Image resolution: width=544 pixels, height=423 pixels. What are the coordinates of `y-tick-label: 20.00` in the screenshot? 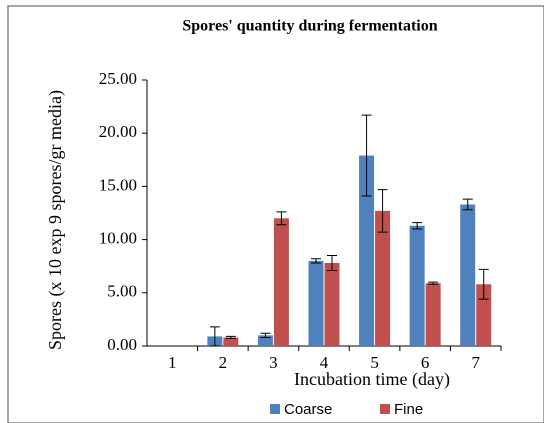 It's located at (118, 131).